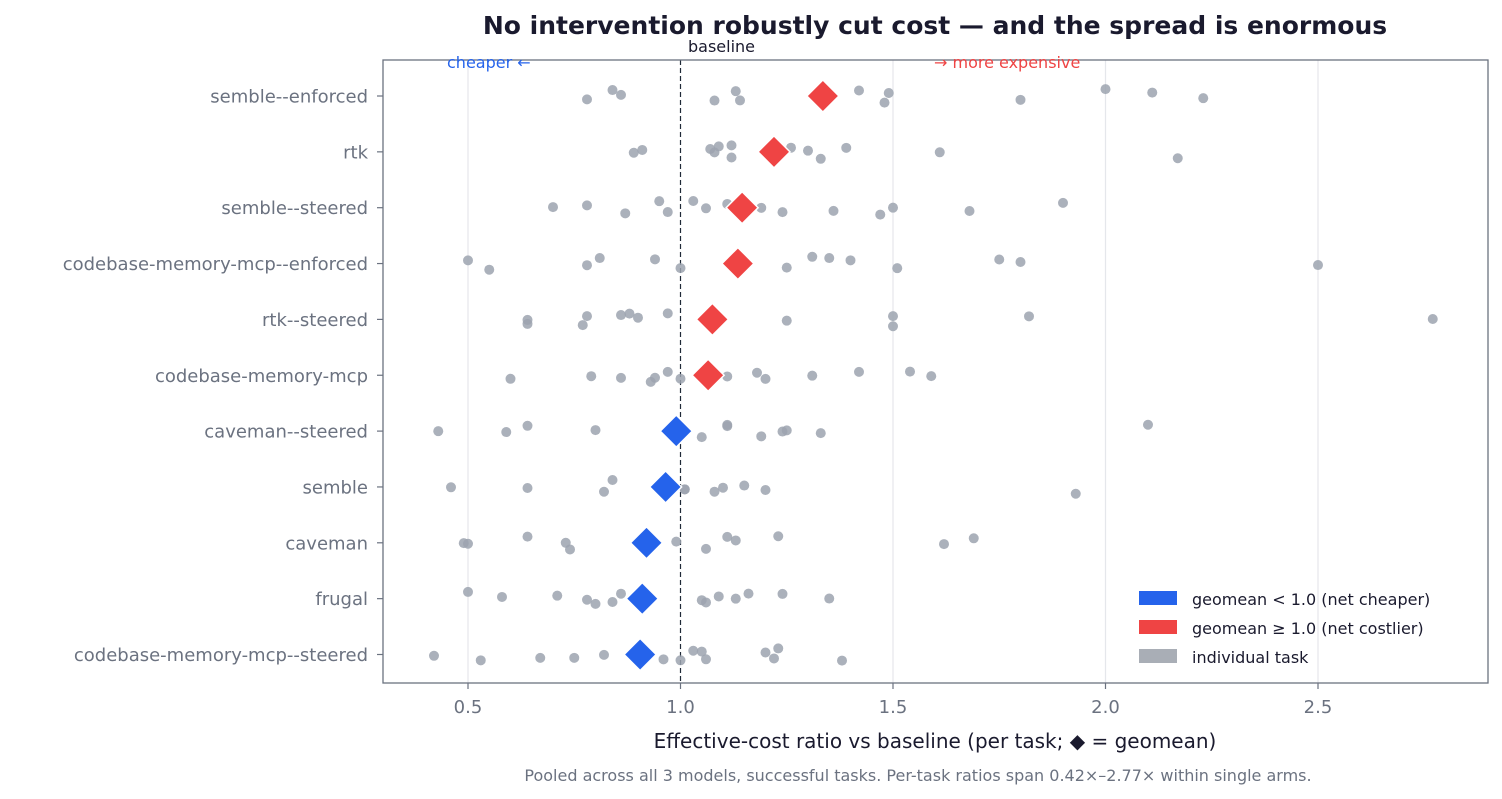  Describe the element at coordinates (289, 97) in the screenshot. I see `category-label: semble--enforced` at that location.